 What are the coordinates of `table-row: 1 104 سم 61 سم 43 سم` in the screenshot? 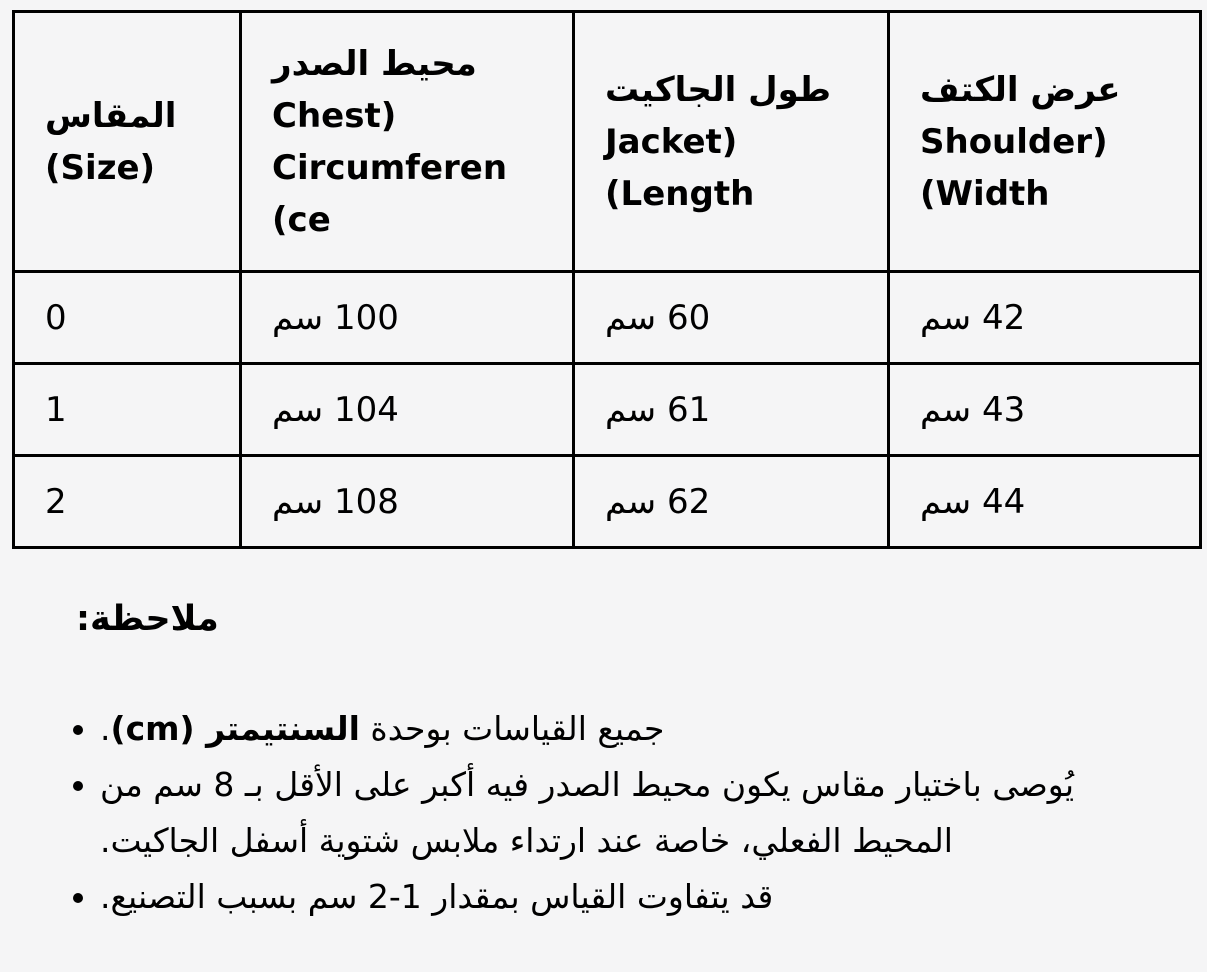 It's located at (607, 409).